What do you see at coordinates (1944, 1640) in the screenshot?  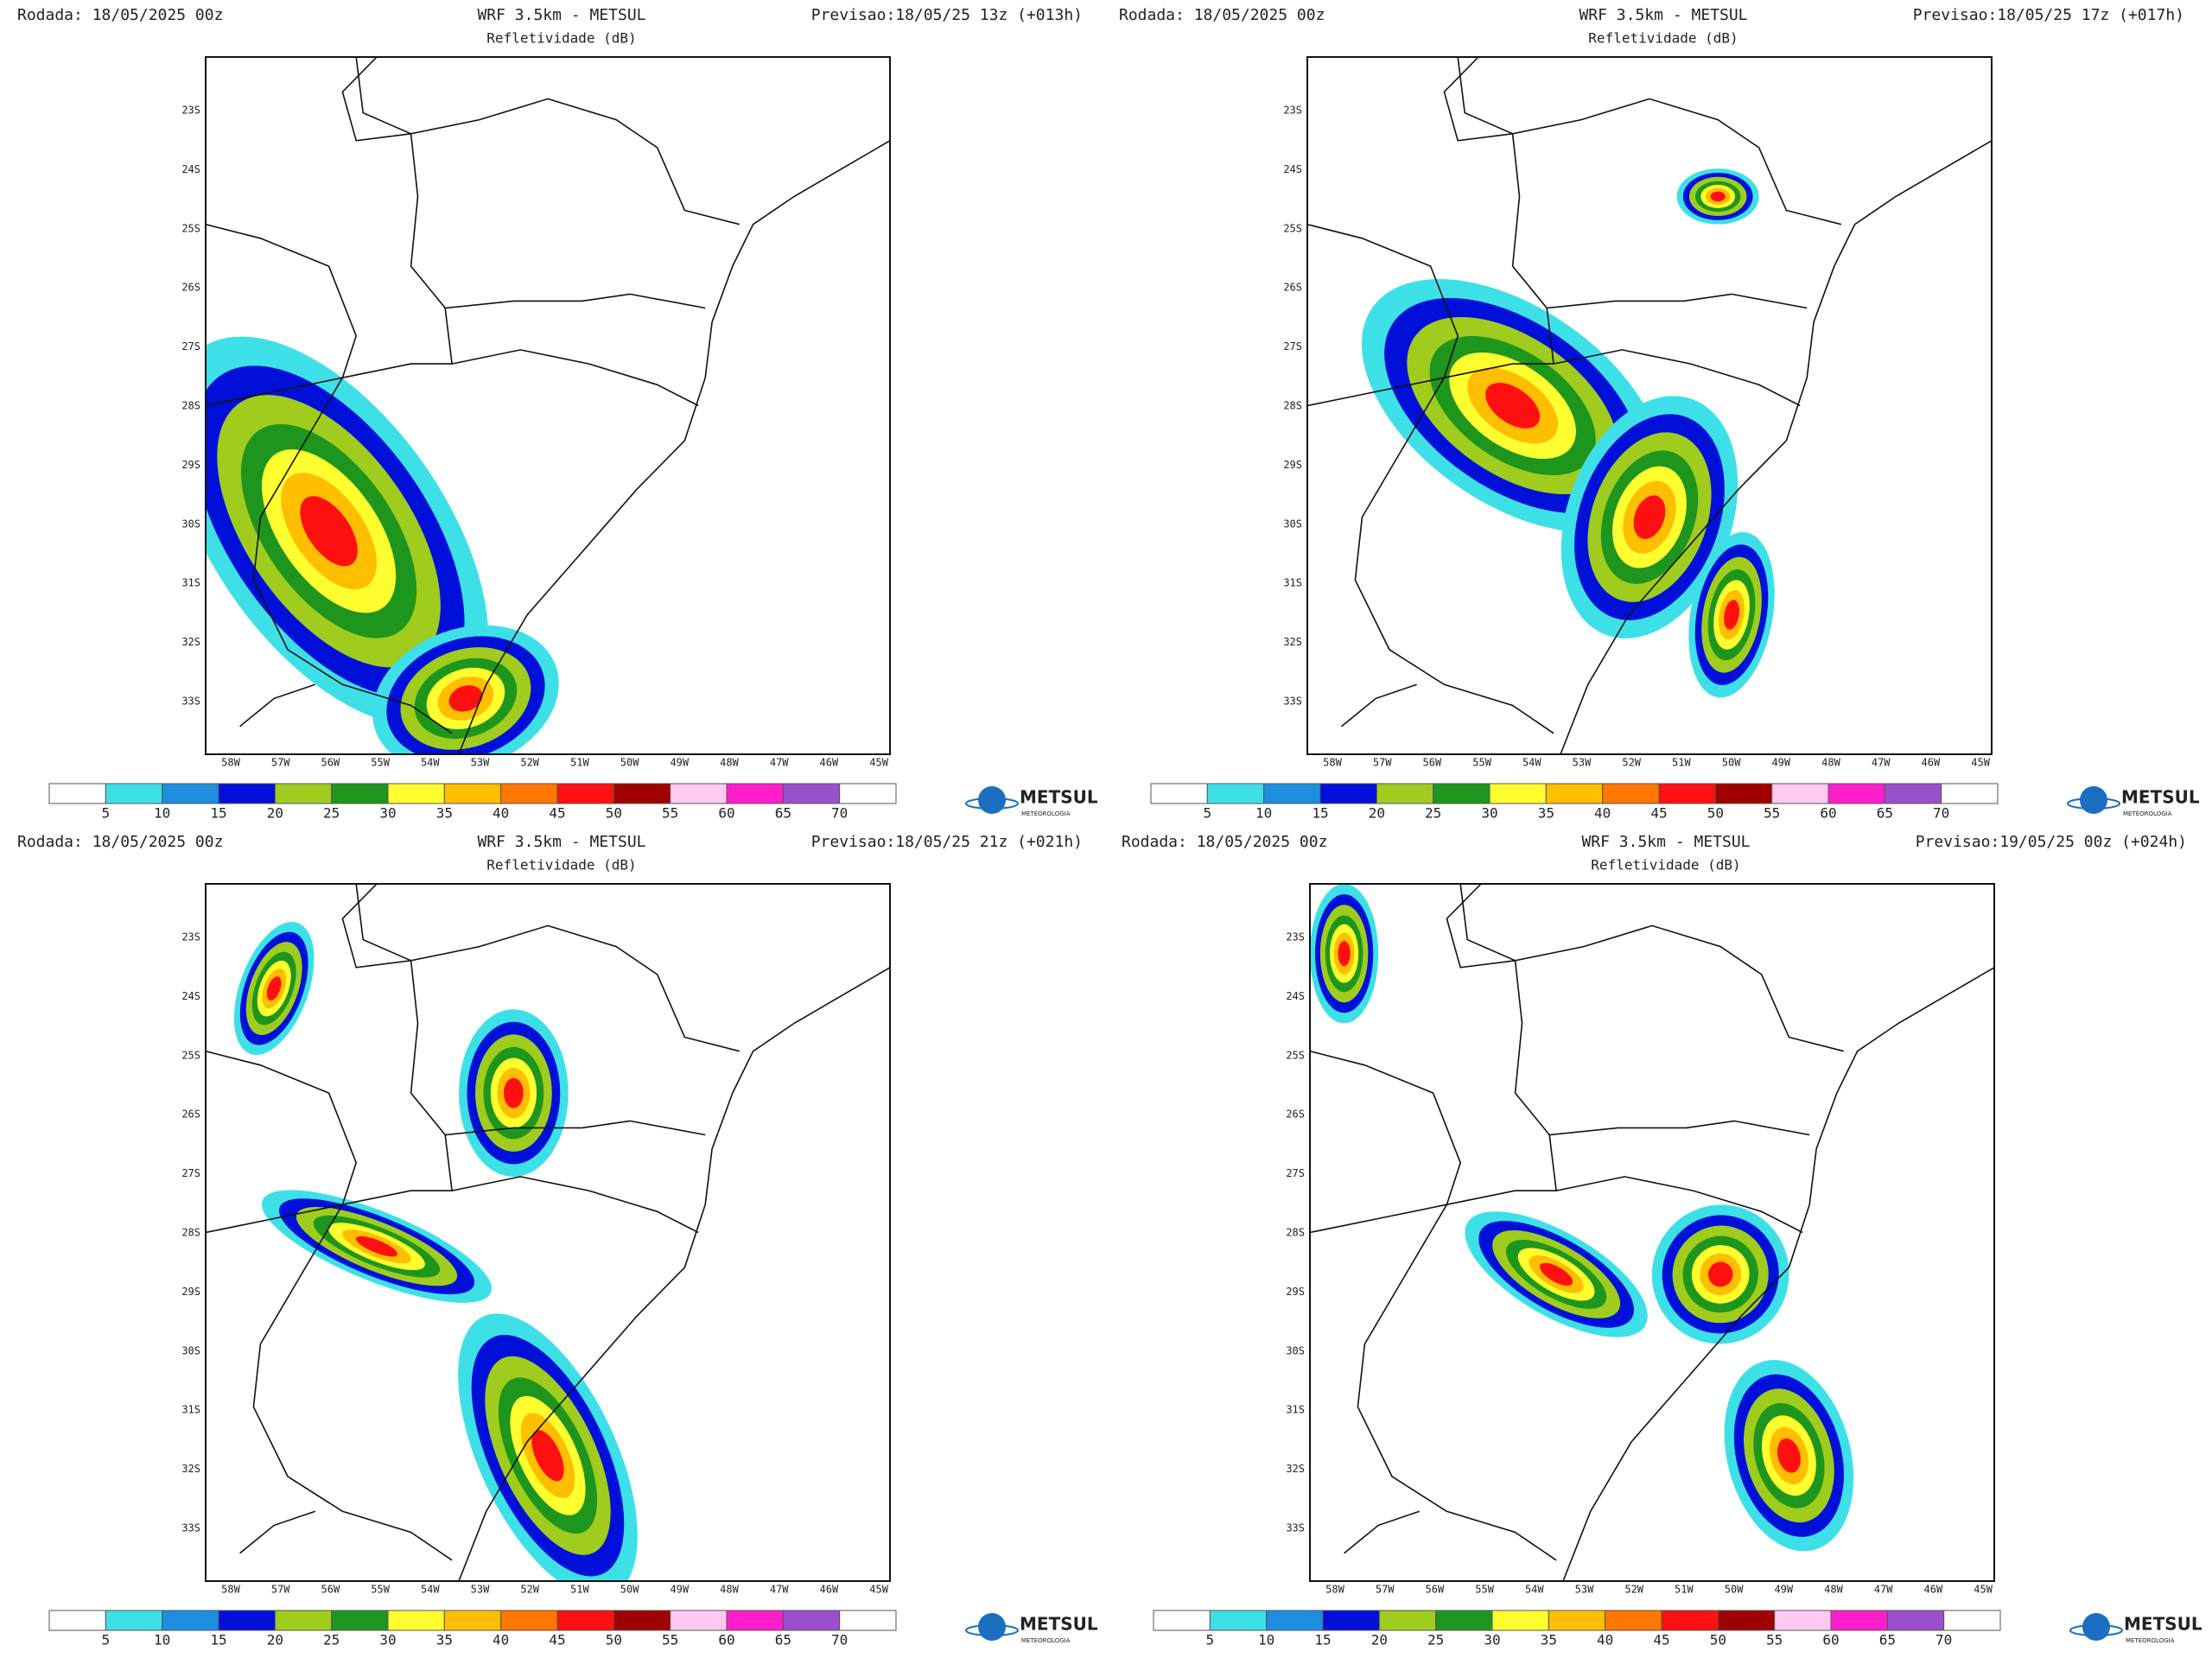 I see `colorbar-tick: 70` at bounding box center [1944, 1640].